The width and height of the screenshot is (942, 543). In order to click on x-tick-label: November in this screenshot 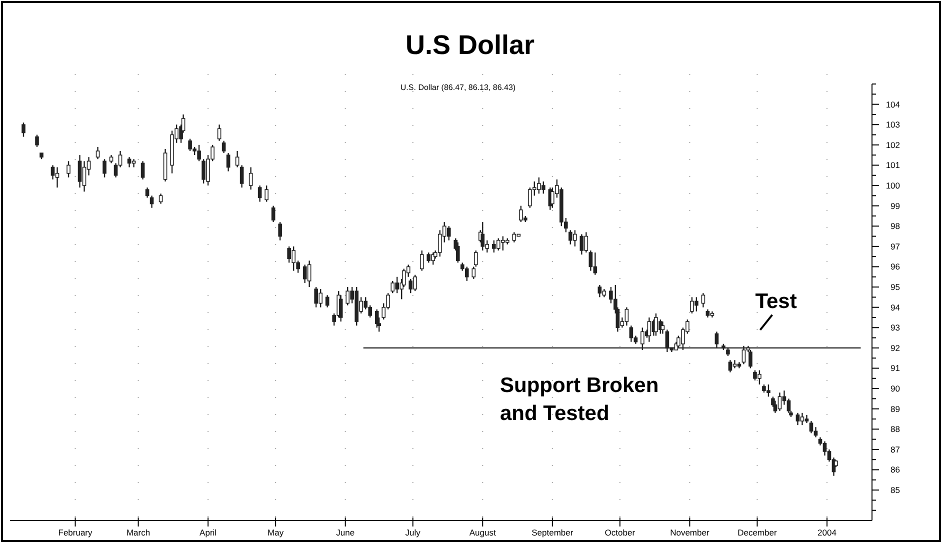, I will do `click(690, 533)`.